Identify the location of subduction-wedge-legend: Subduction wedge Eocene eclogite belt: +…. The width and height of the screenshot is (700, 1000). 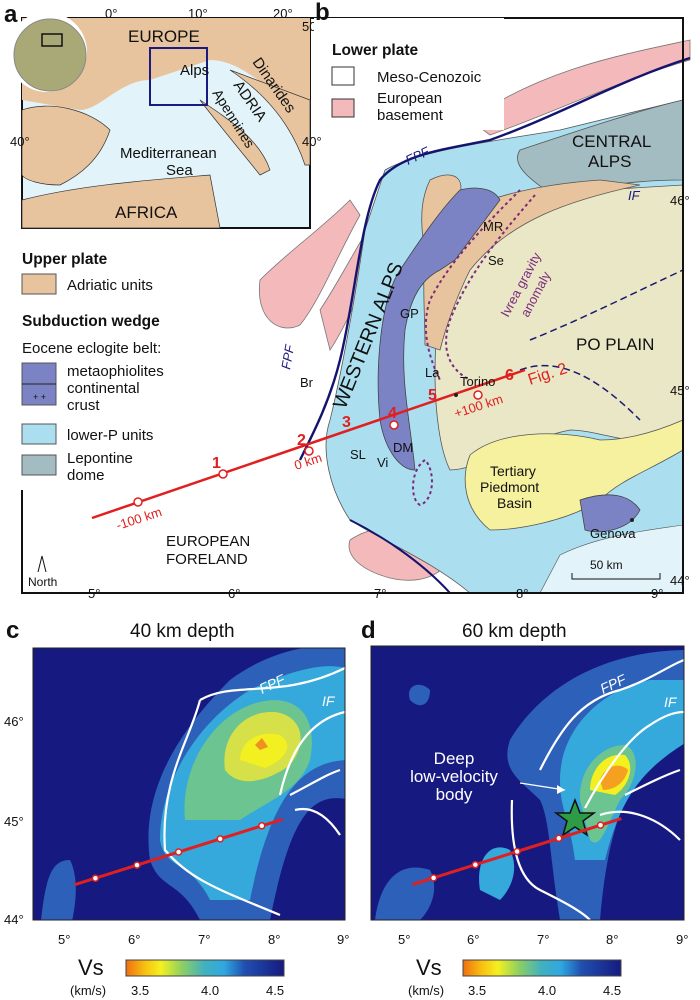
(92, 398).